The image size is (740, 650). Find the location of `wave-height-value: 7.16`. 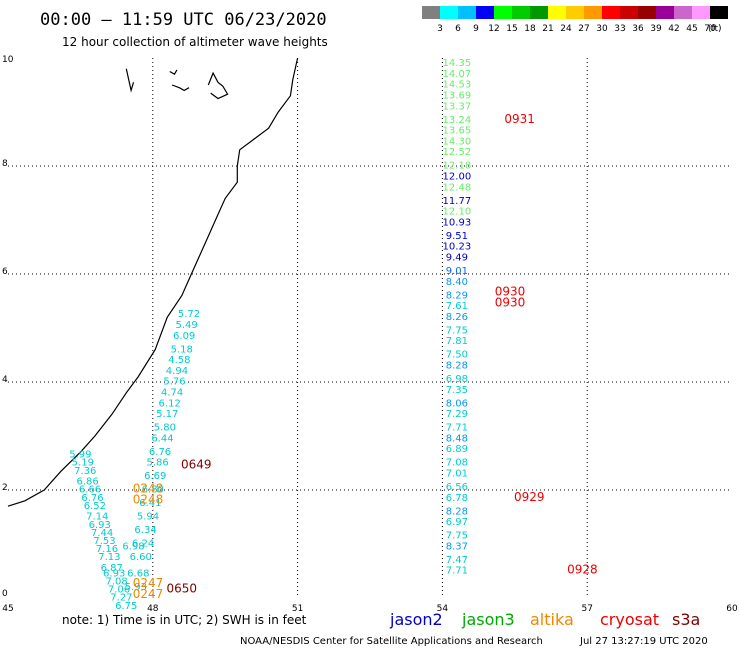

wave-height-value: 7.16 is located at coordinates (107, 549).